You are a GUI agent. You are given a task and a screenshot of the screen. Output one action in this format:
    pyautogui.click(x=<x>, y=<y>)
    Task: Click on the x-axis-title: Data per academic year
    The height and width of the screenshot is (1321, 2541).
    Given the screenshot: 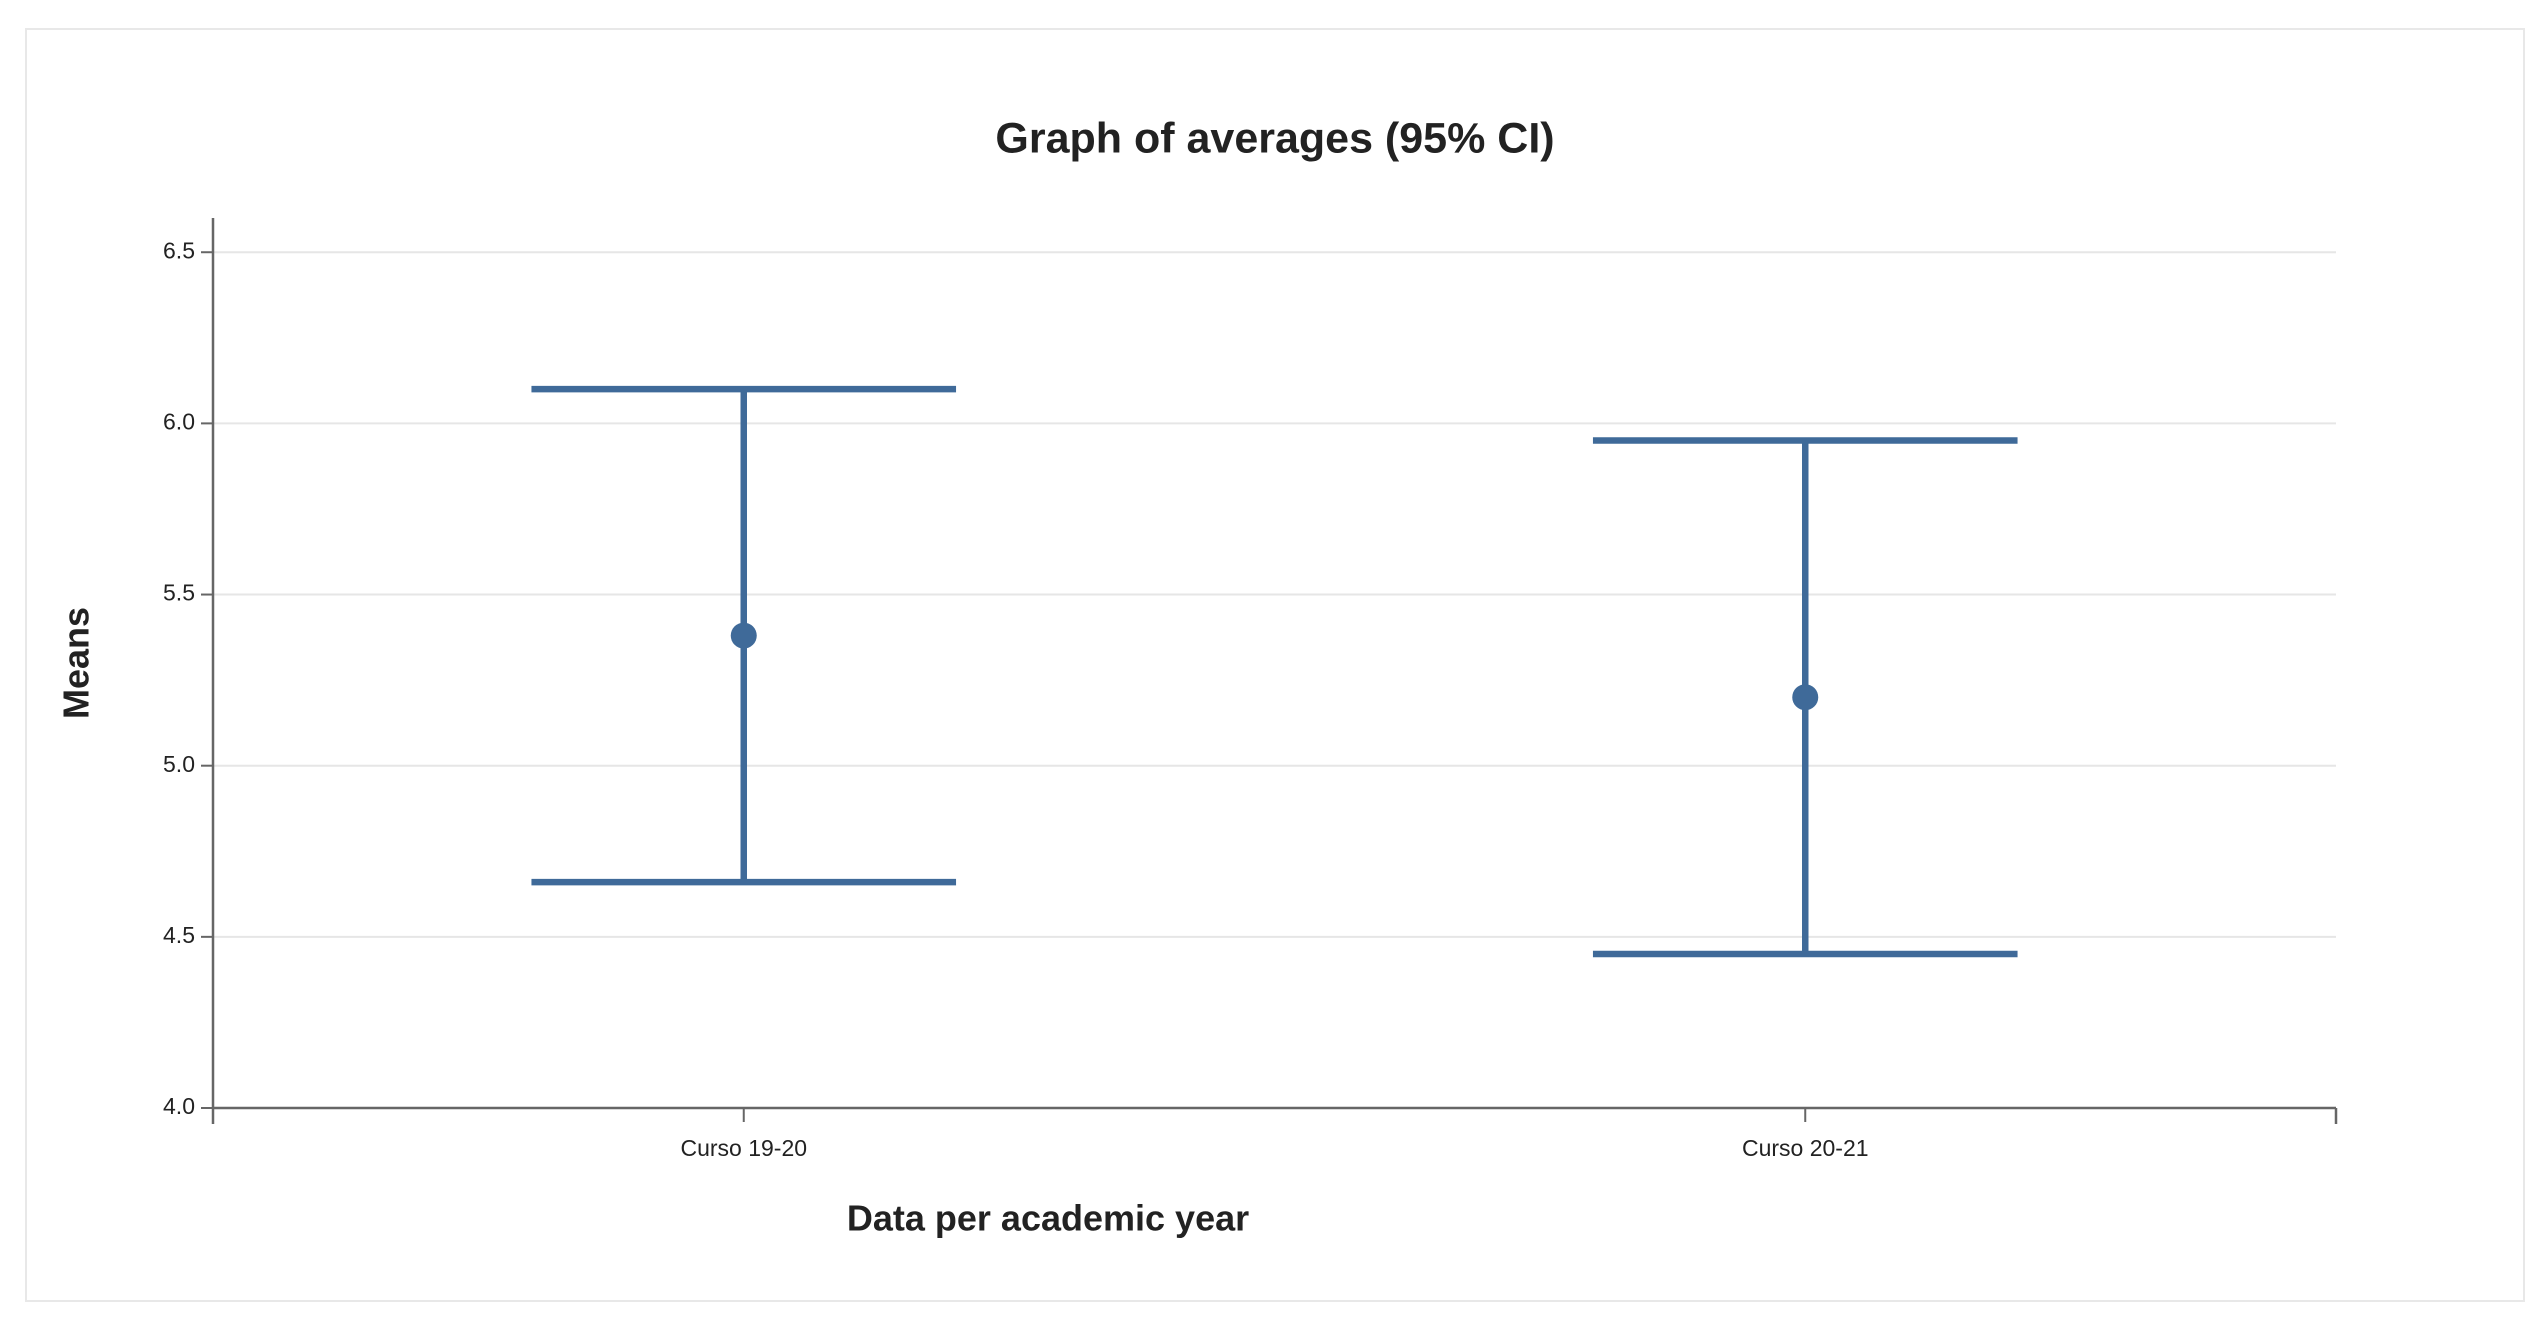 What is the action you would take?
    pyautogui.click(x=1048, y=1218)
    